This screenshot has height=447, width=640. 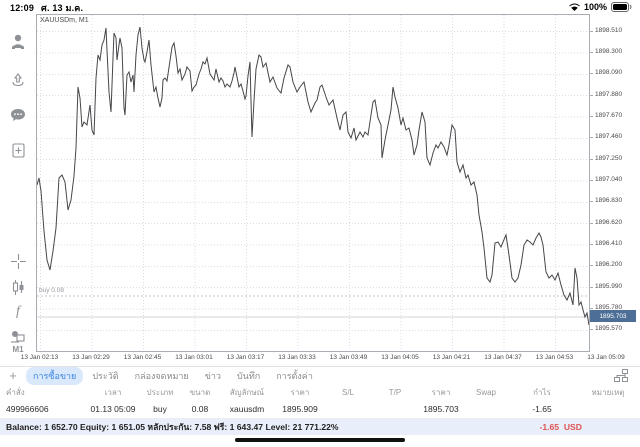 I want to click on price-axis-label: 1896.620, so click(x=613, y=222).